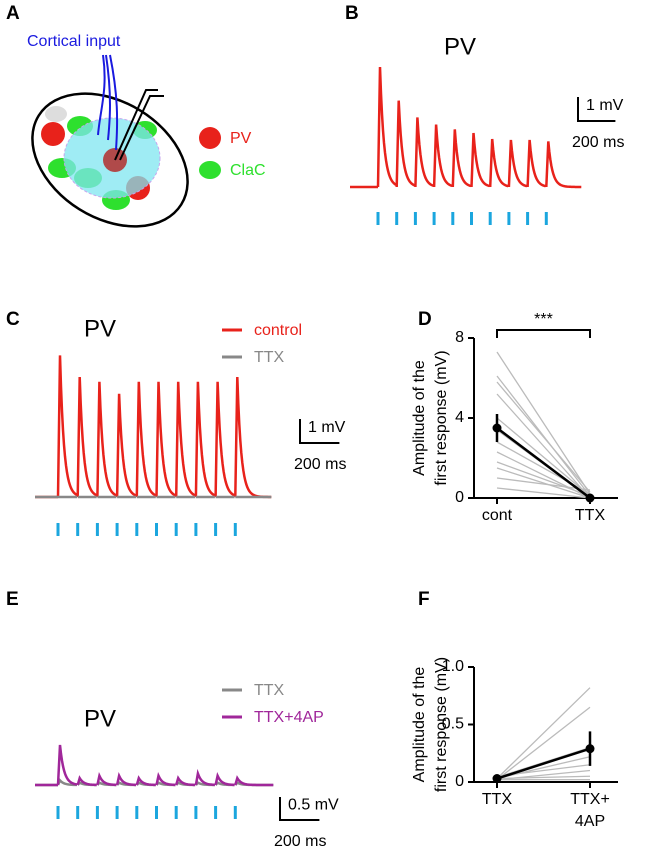 The image size is (660, 857). Describe the element at coordinates (241, 138) in the screenshot. I see `legend-label: PV` at that location.